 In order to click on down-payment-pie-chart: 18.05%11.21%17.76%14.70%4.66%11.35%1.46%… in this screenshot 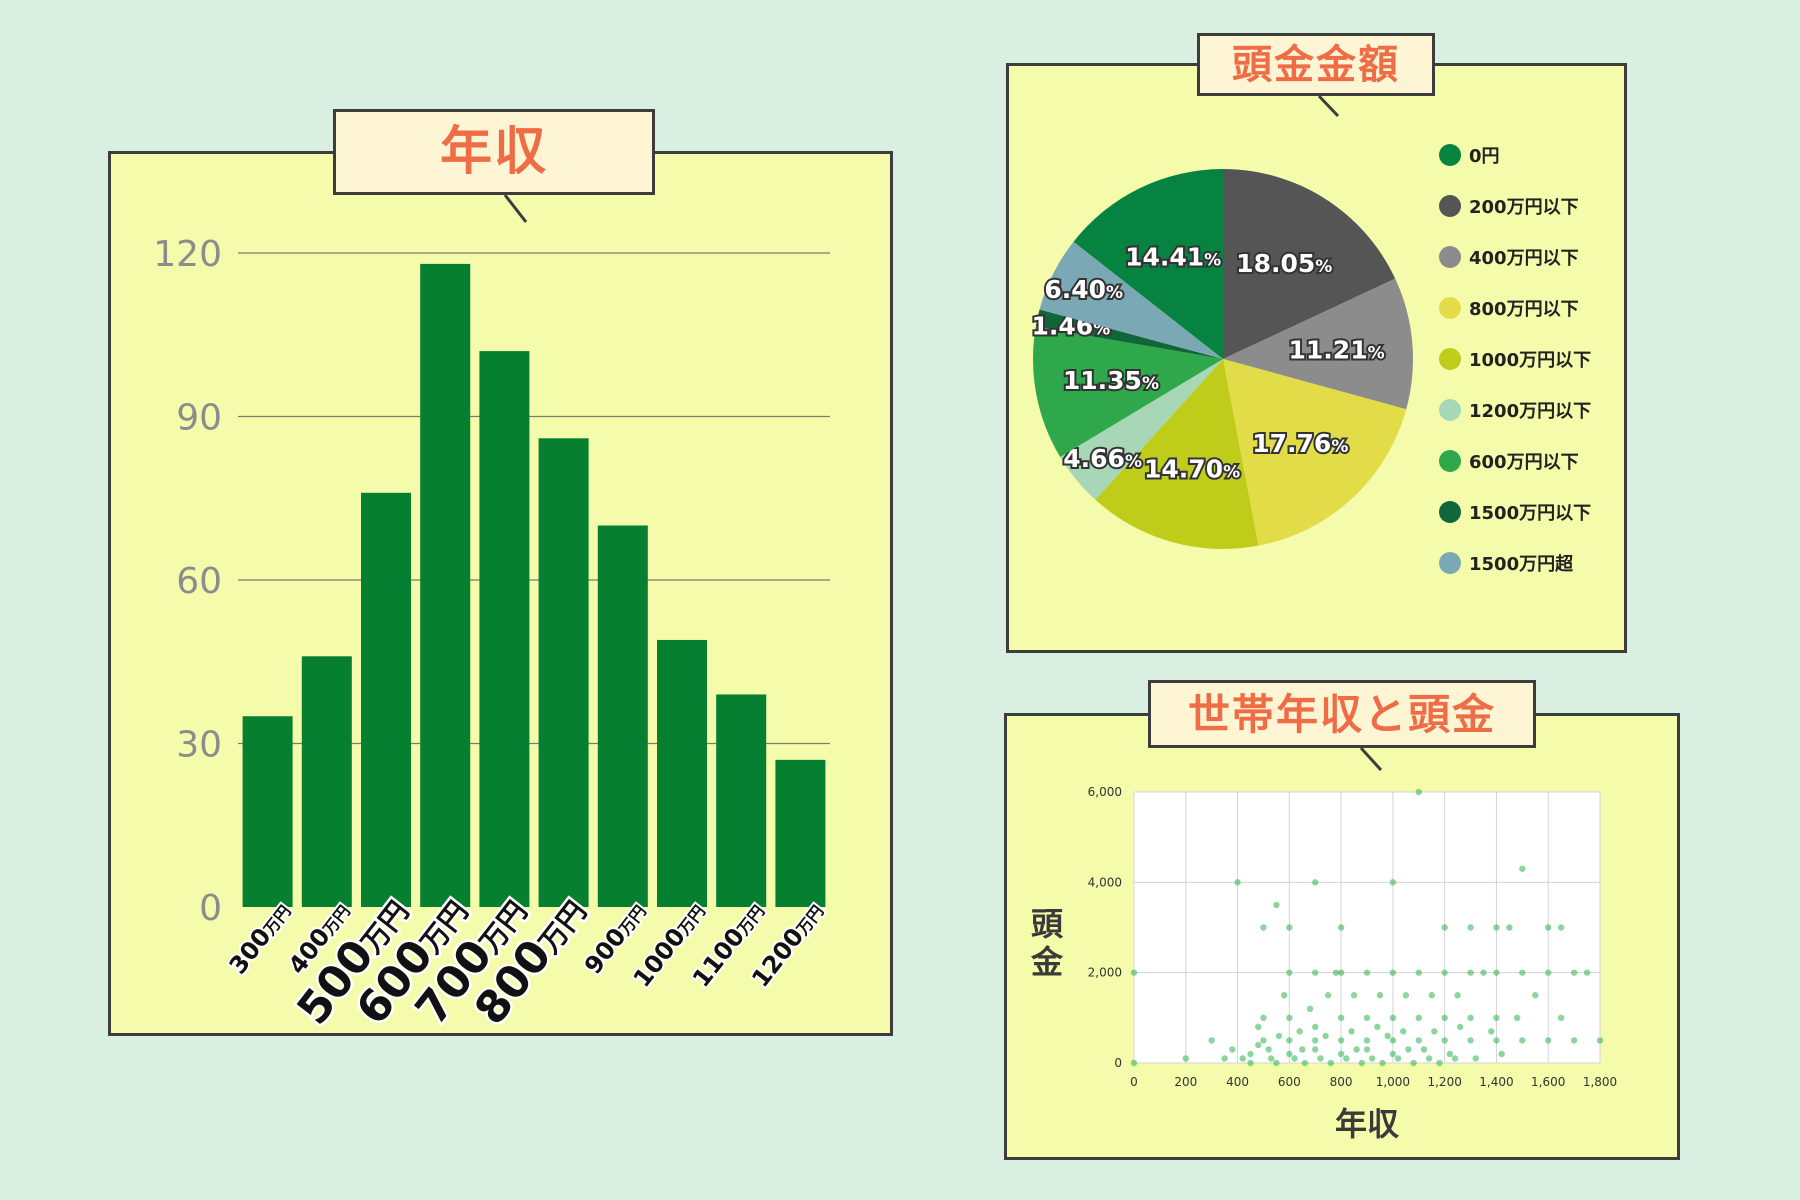, I will do `click(1221, 359)`.